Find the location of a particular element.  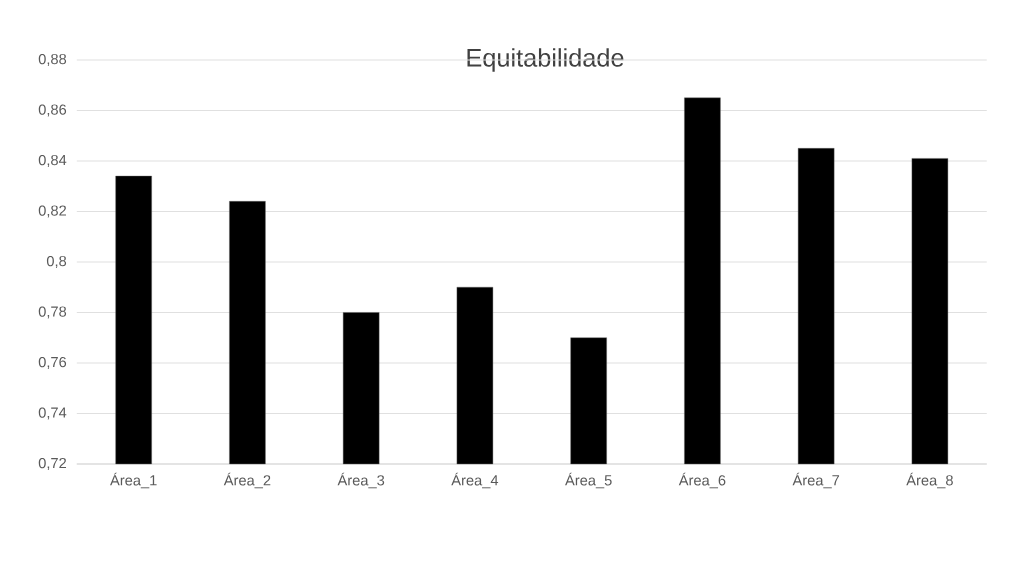

y-tick-label: 0,84 is located at coordinates (52, 161).